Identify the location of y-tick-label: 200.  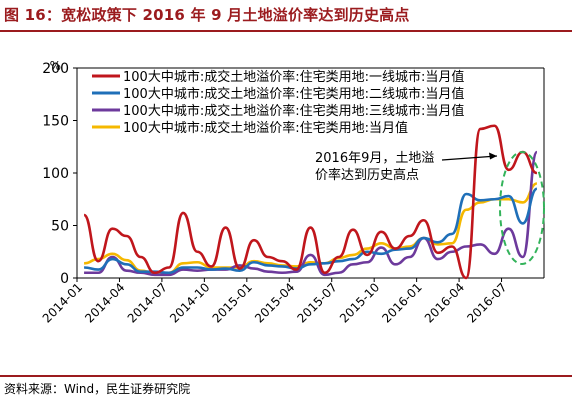
(55, 69).